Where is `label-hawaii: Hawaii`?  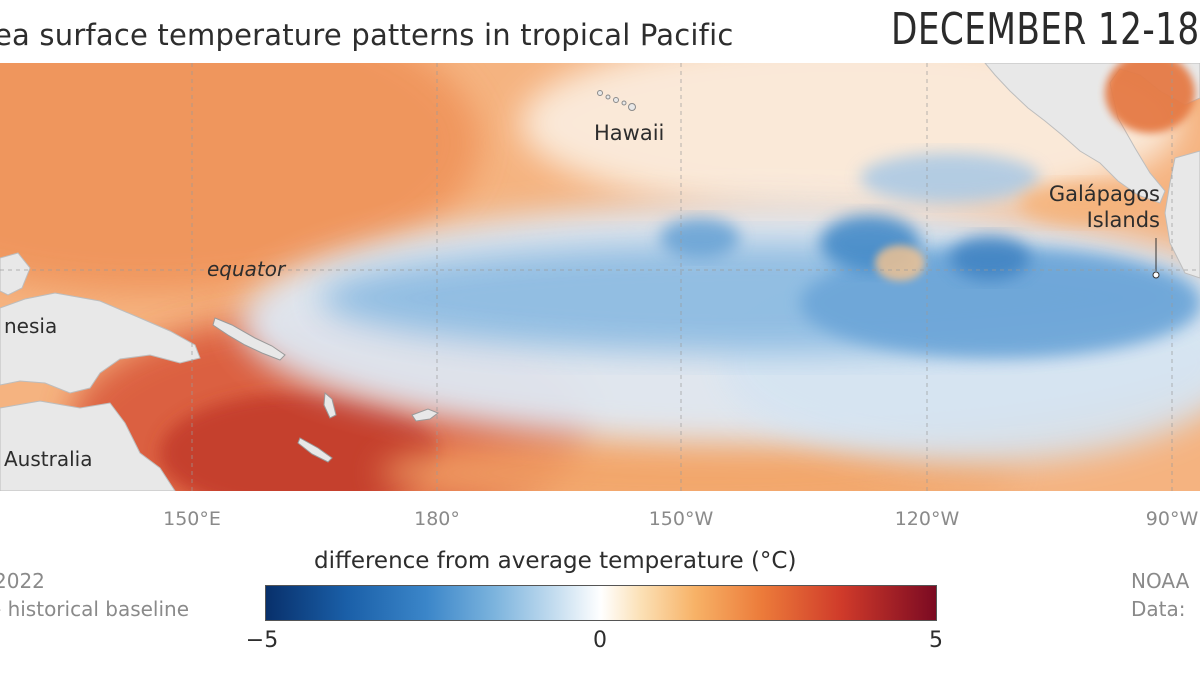 label-hawaii: Hawaii is located at coordinates (629, 133).